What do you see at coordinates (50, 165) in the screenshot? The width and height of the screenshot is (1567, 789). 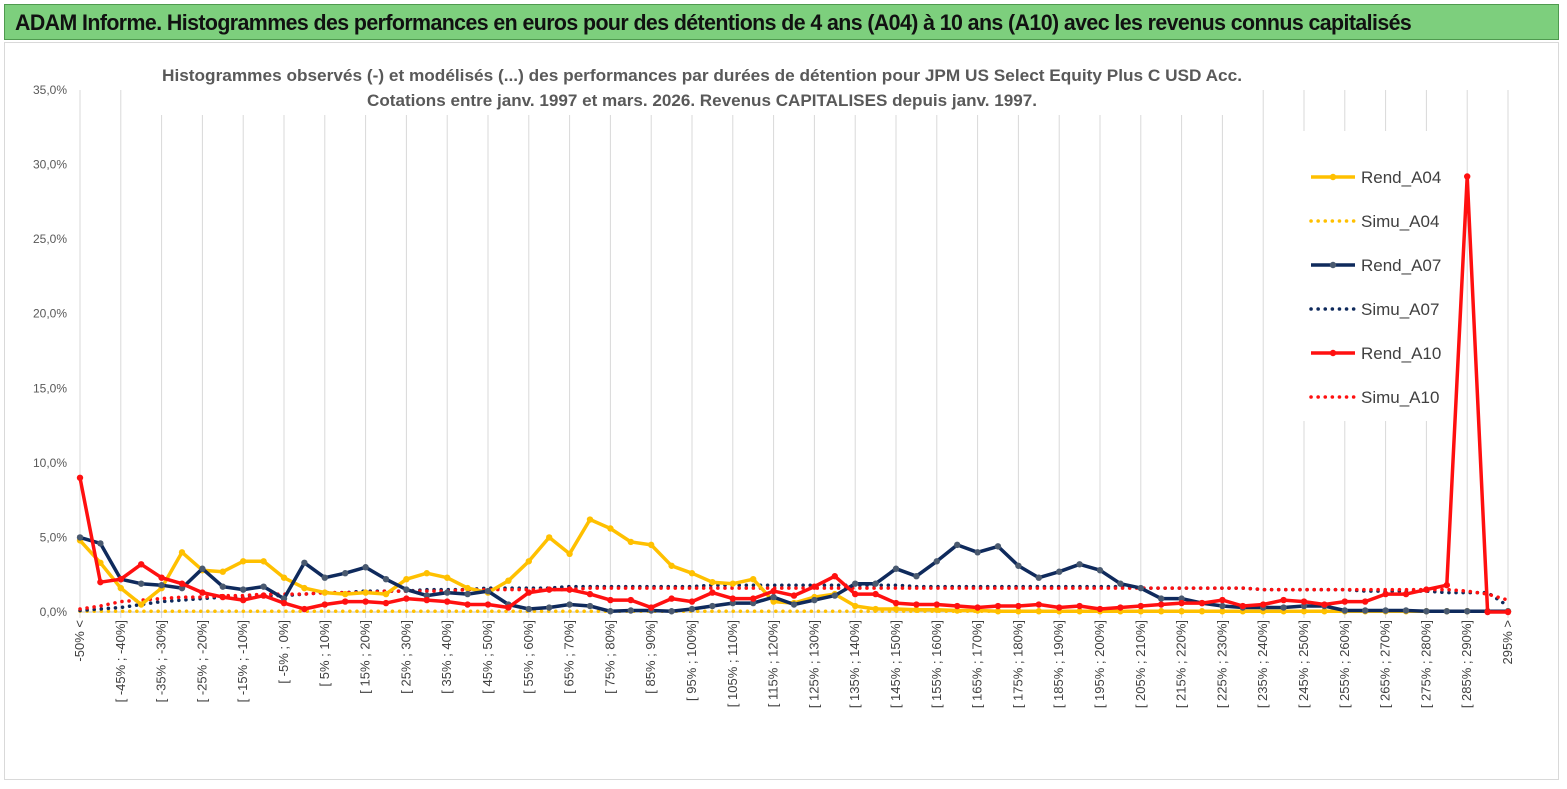 I see `y-tick-label: 30,0%` at bounding box center [50, 165].